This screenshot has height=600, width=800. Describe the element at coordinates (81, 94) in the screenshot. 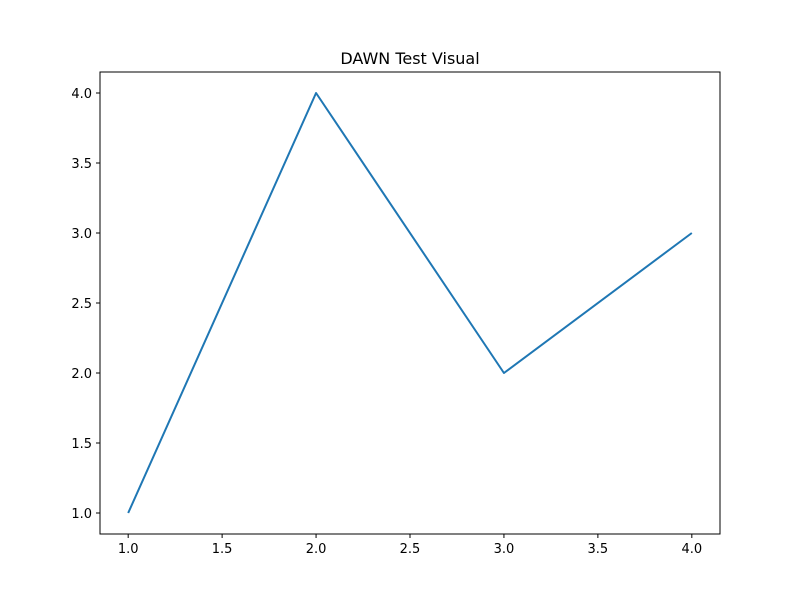

I see `y-tick-label: 4.0` at that location.